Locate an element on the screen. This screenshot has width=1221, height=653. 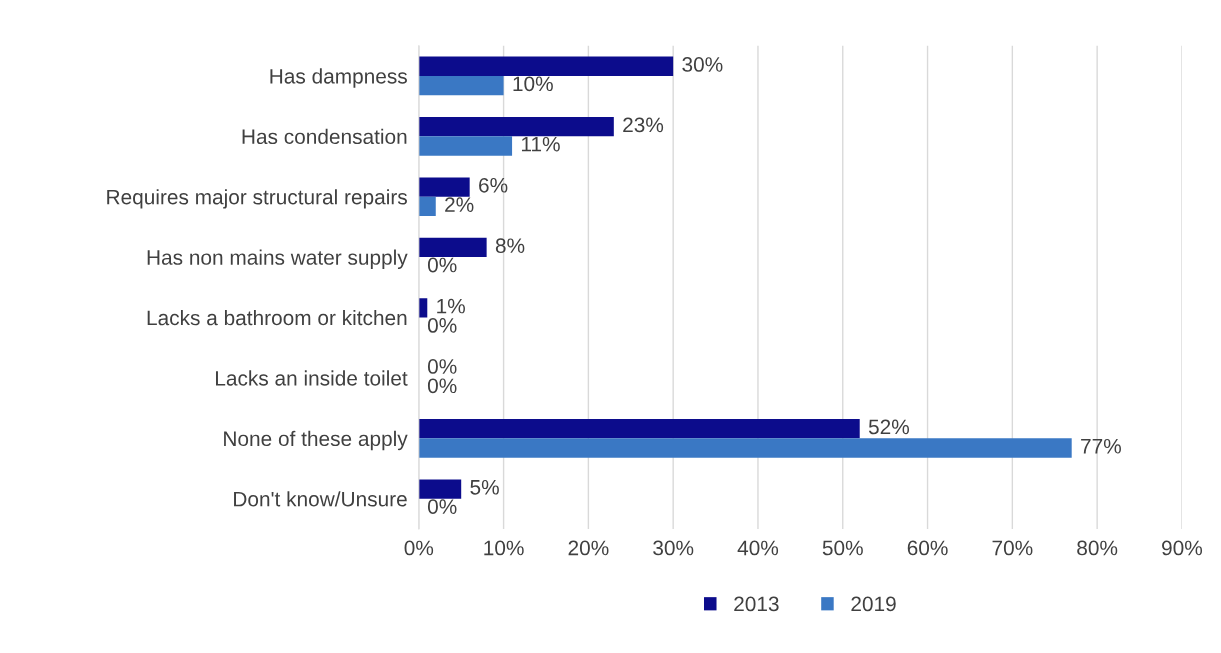
data-label: 6% is located at coordinates (493, 185).